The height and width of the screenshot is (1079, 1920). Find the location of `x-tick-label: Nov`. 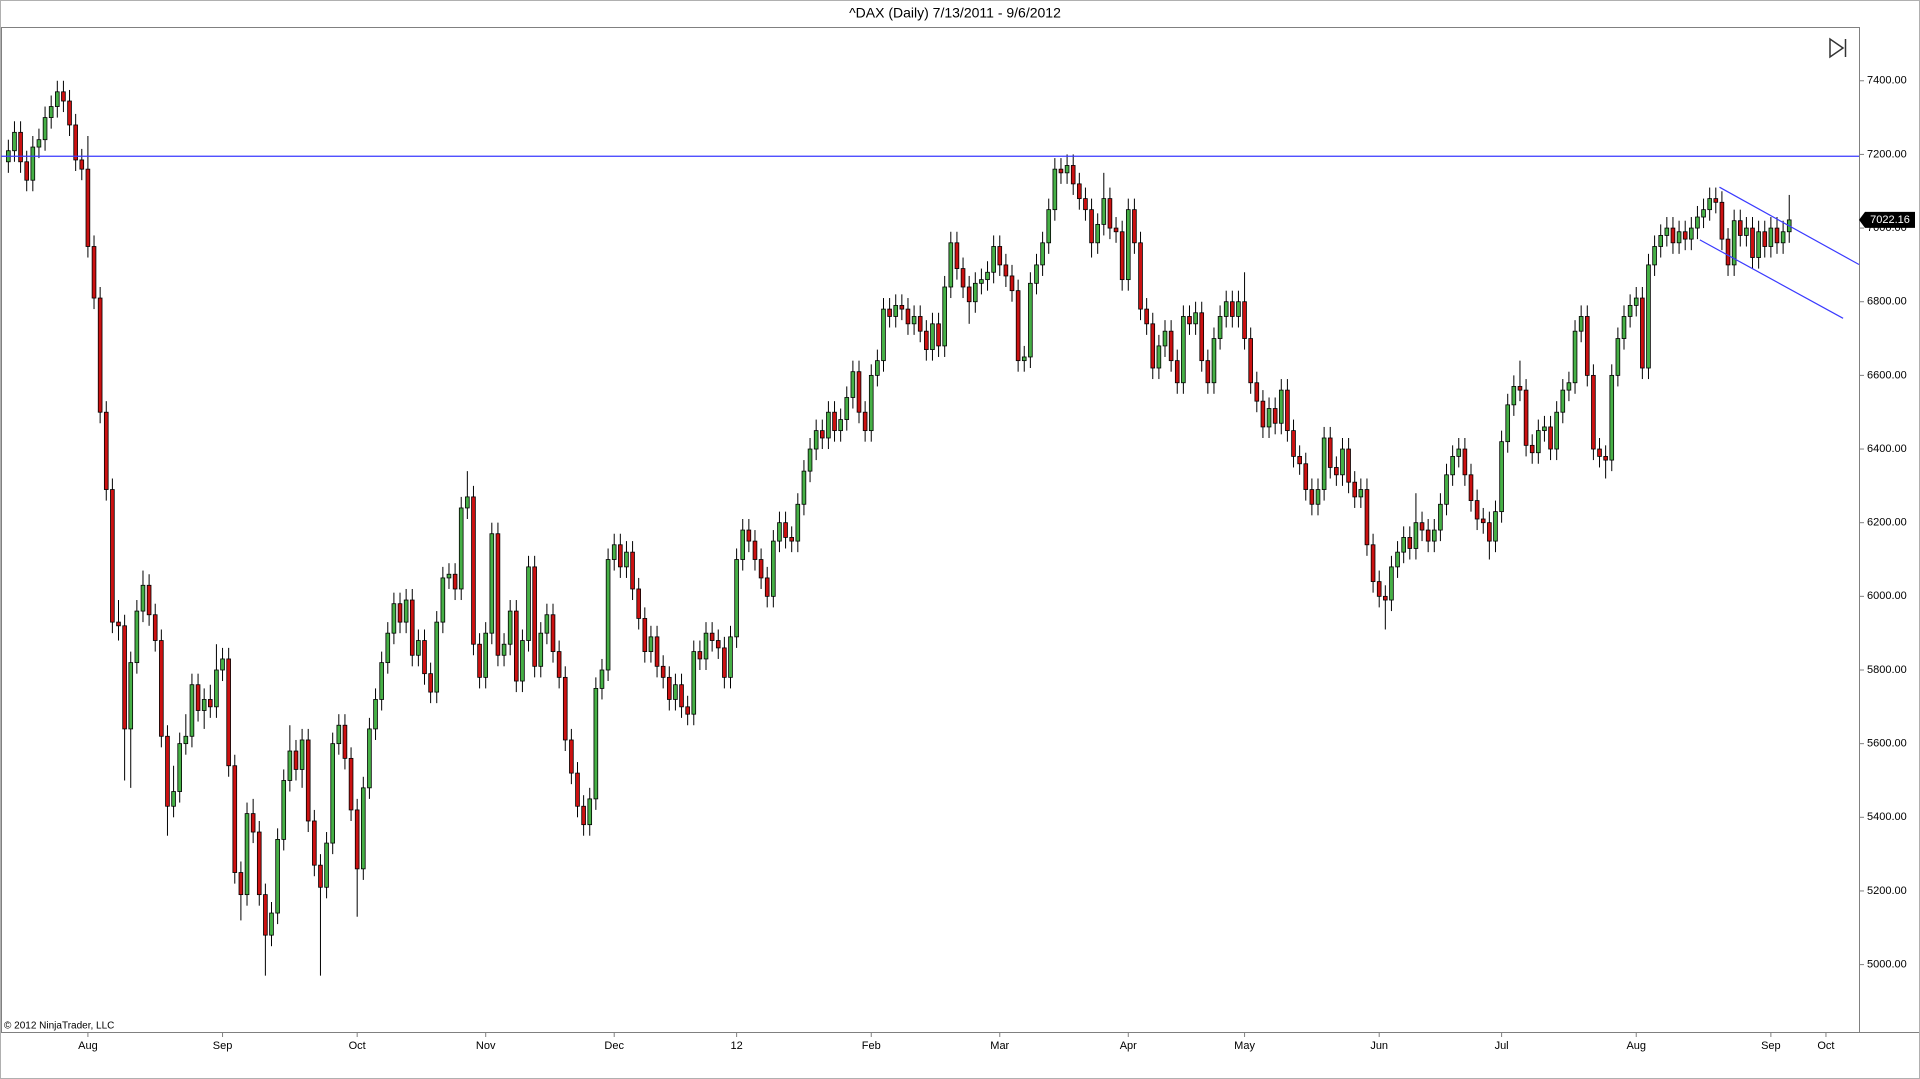

x-tick-label: Nov is located at coordinates (486, 1046).